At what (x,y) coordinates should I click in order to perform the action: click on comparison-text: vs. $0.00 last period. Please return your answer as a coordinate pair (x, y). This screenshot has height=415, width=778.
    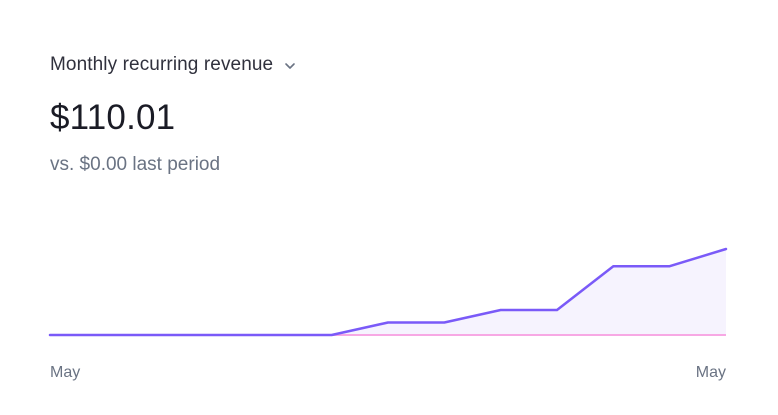
    Looking at the image, I should click on (135, 164).